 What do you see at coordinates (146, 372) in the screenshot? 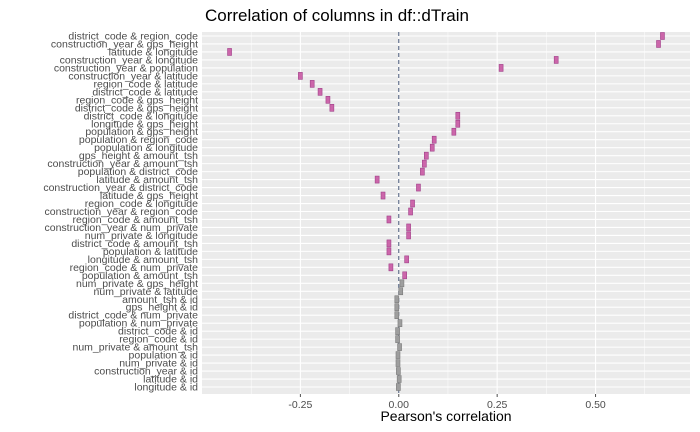
I see `y-tick-label: construction_year & id` at bounding box center [146, 372].